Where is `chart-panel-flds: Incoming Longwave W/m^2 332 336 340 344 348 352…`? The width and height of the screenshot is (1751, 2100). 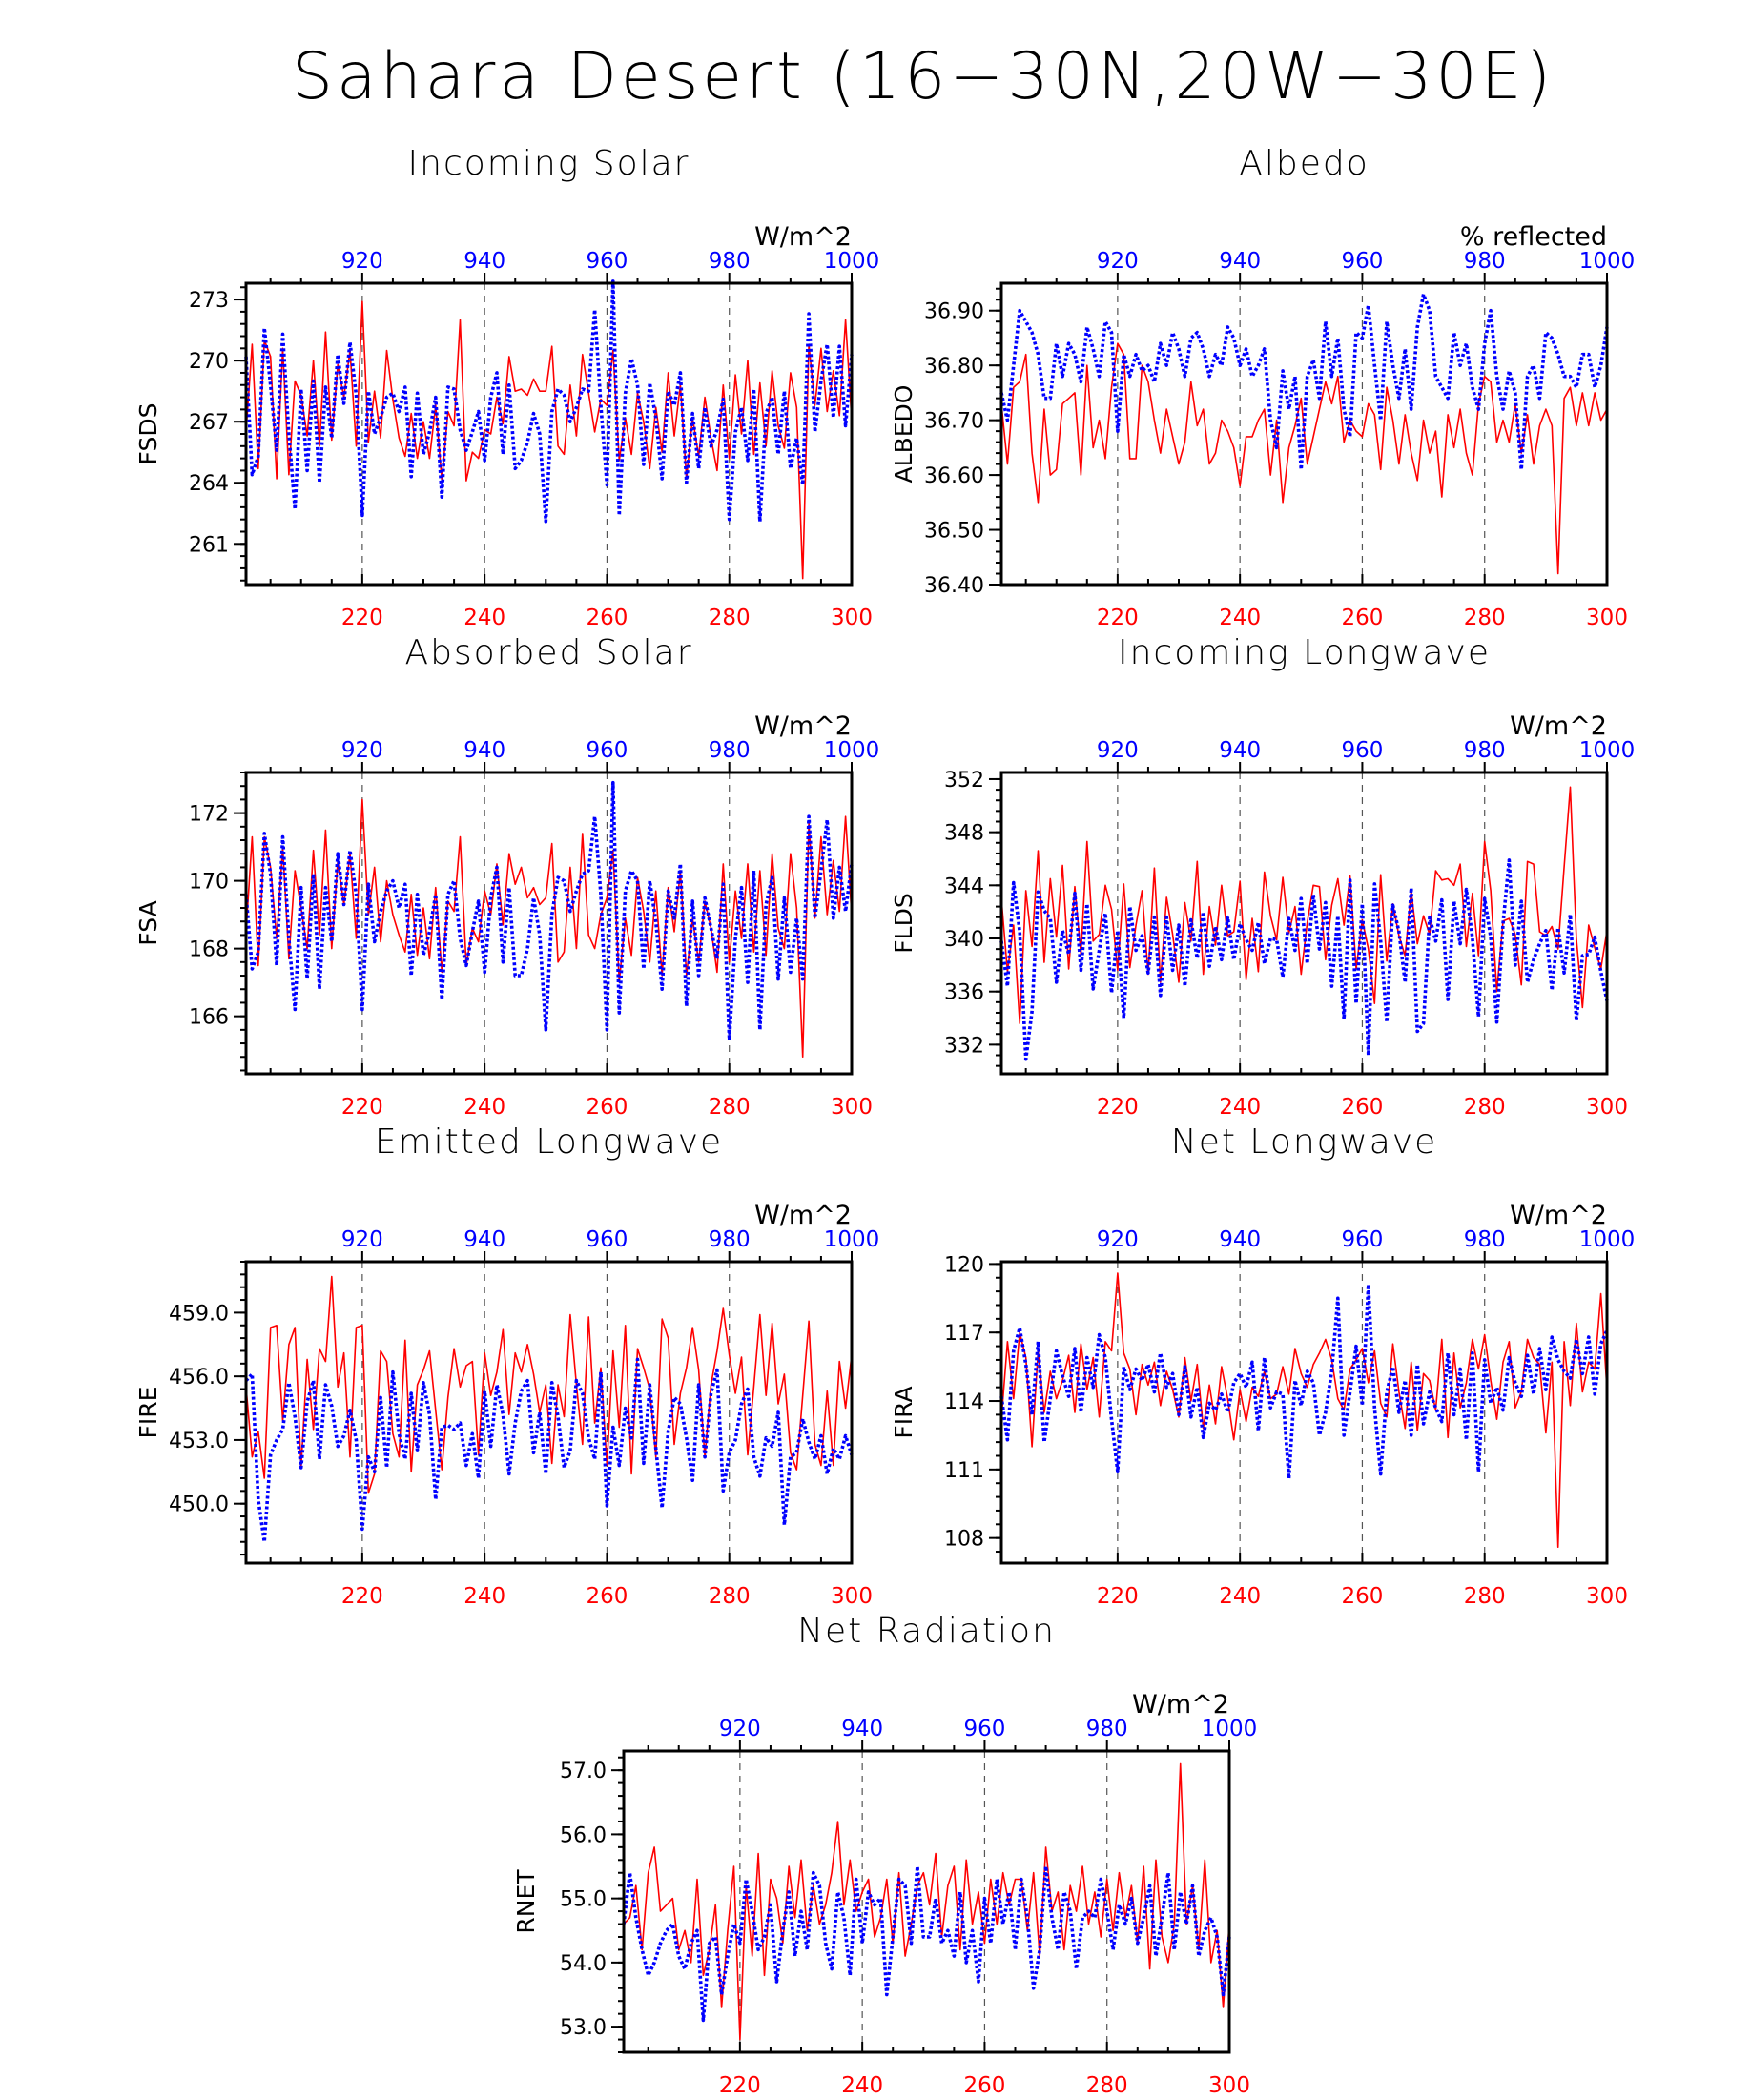
chart-panel-flds: Incoming Longwave W/m^2 332 336 340 344 348 352… is located at coordinates (1262, 876).